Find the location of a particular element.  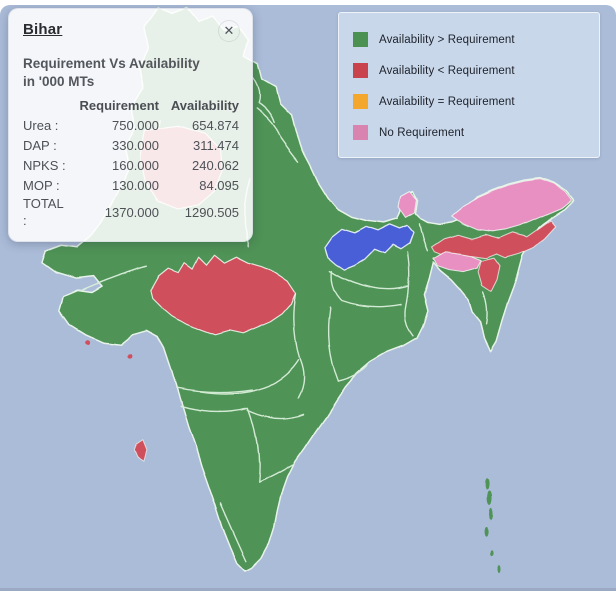

row-requirement: 160.000 is located at coordinates (135, 166).